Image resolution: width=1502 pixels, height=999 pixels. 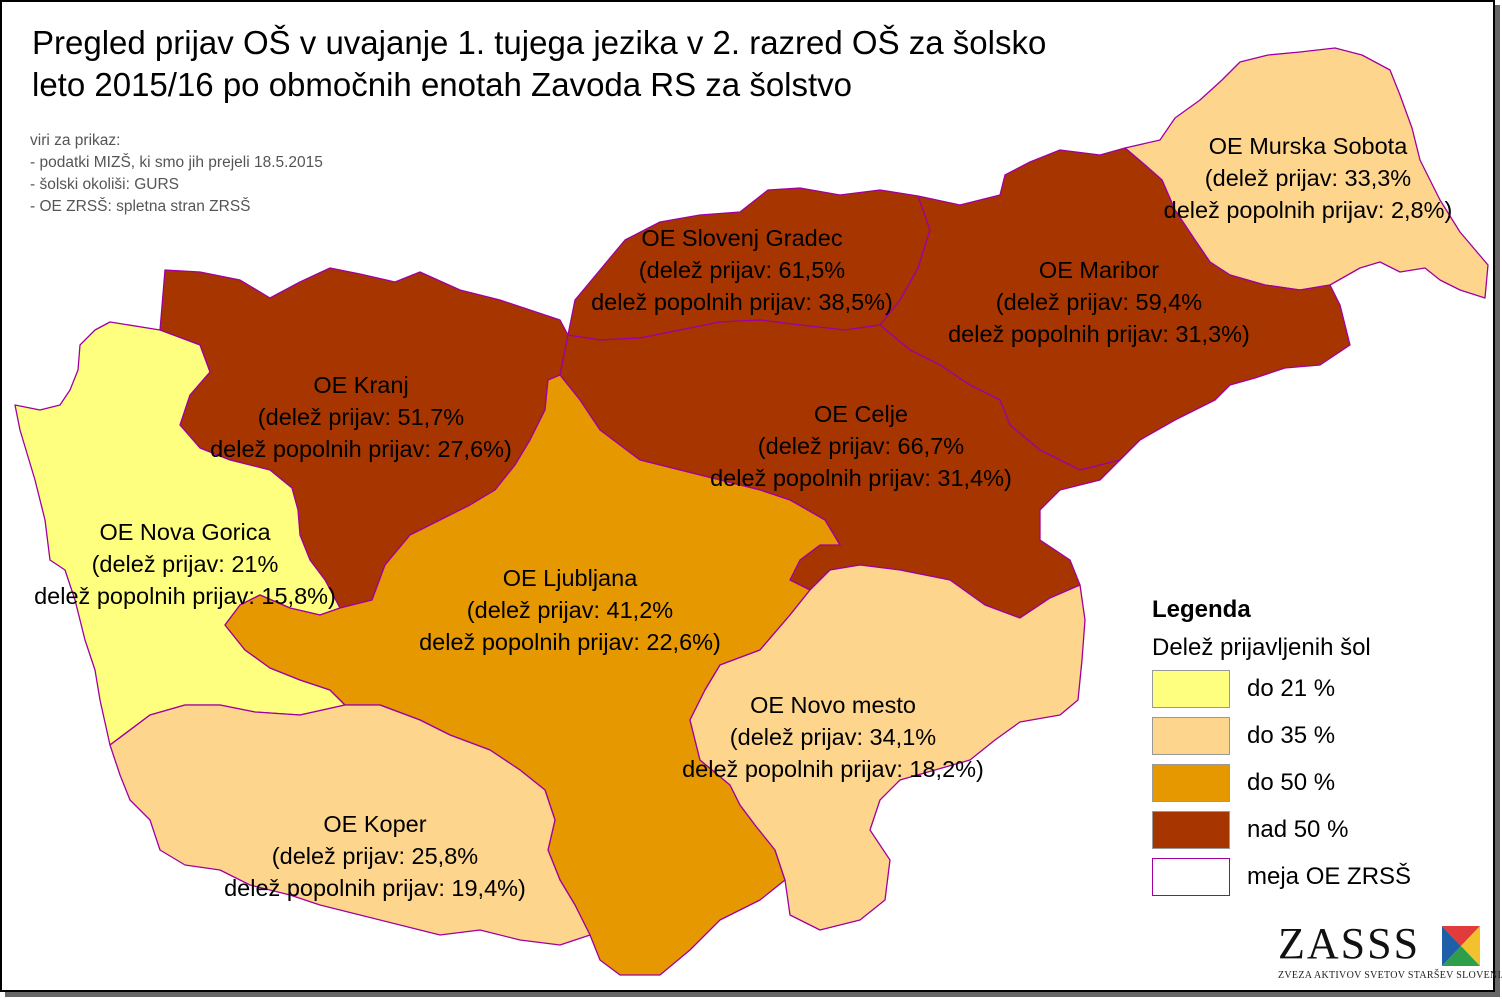 What do you see at coordinates (1201, 609) in the screenshot?
I see `legend-title: Legenda` at bounding box center [1201, 609].